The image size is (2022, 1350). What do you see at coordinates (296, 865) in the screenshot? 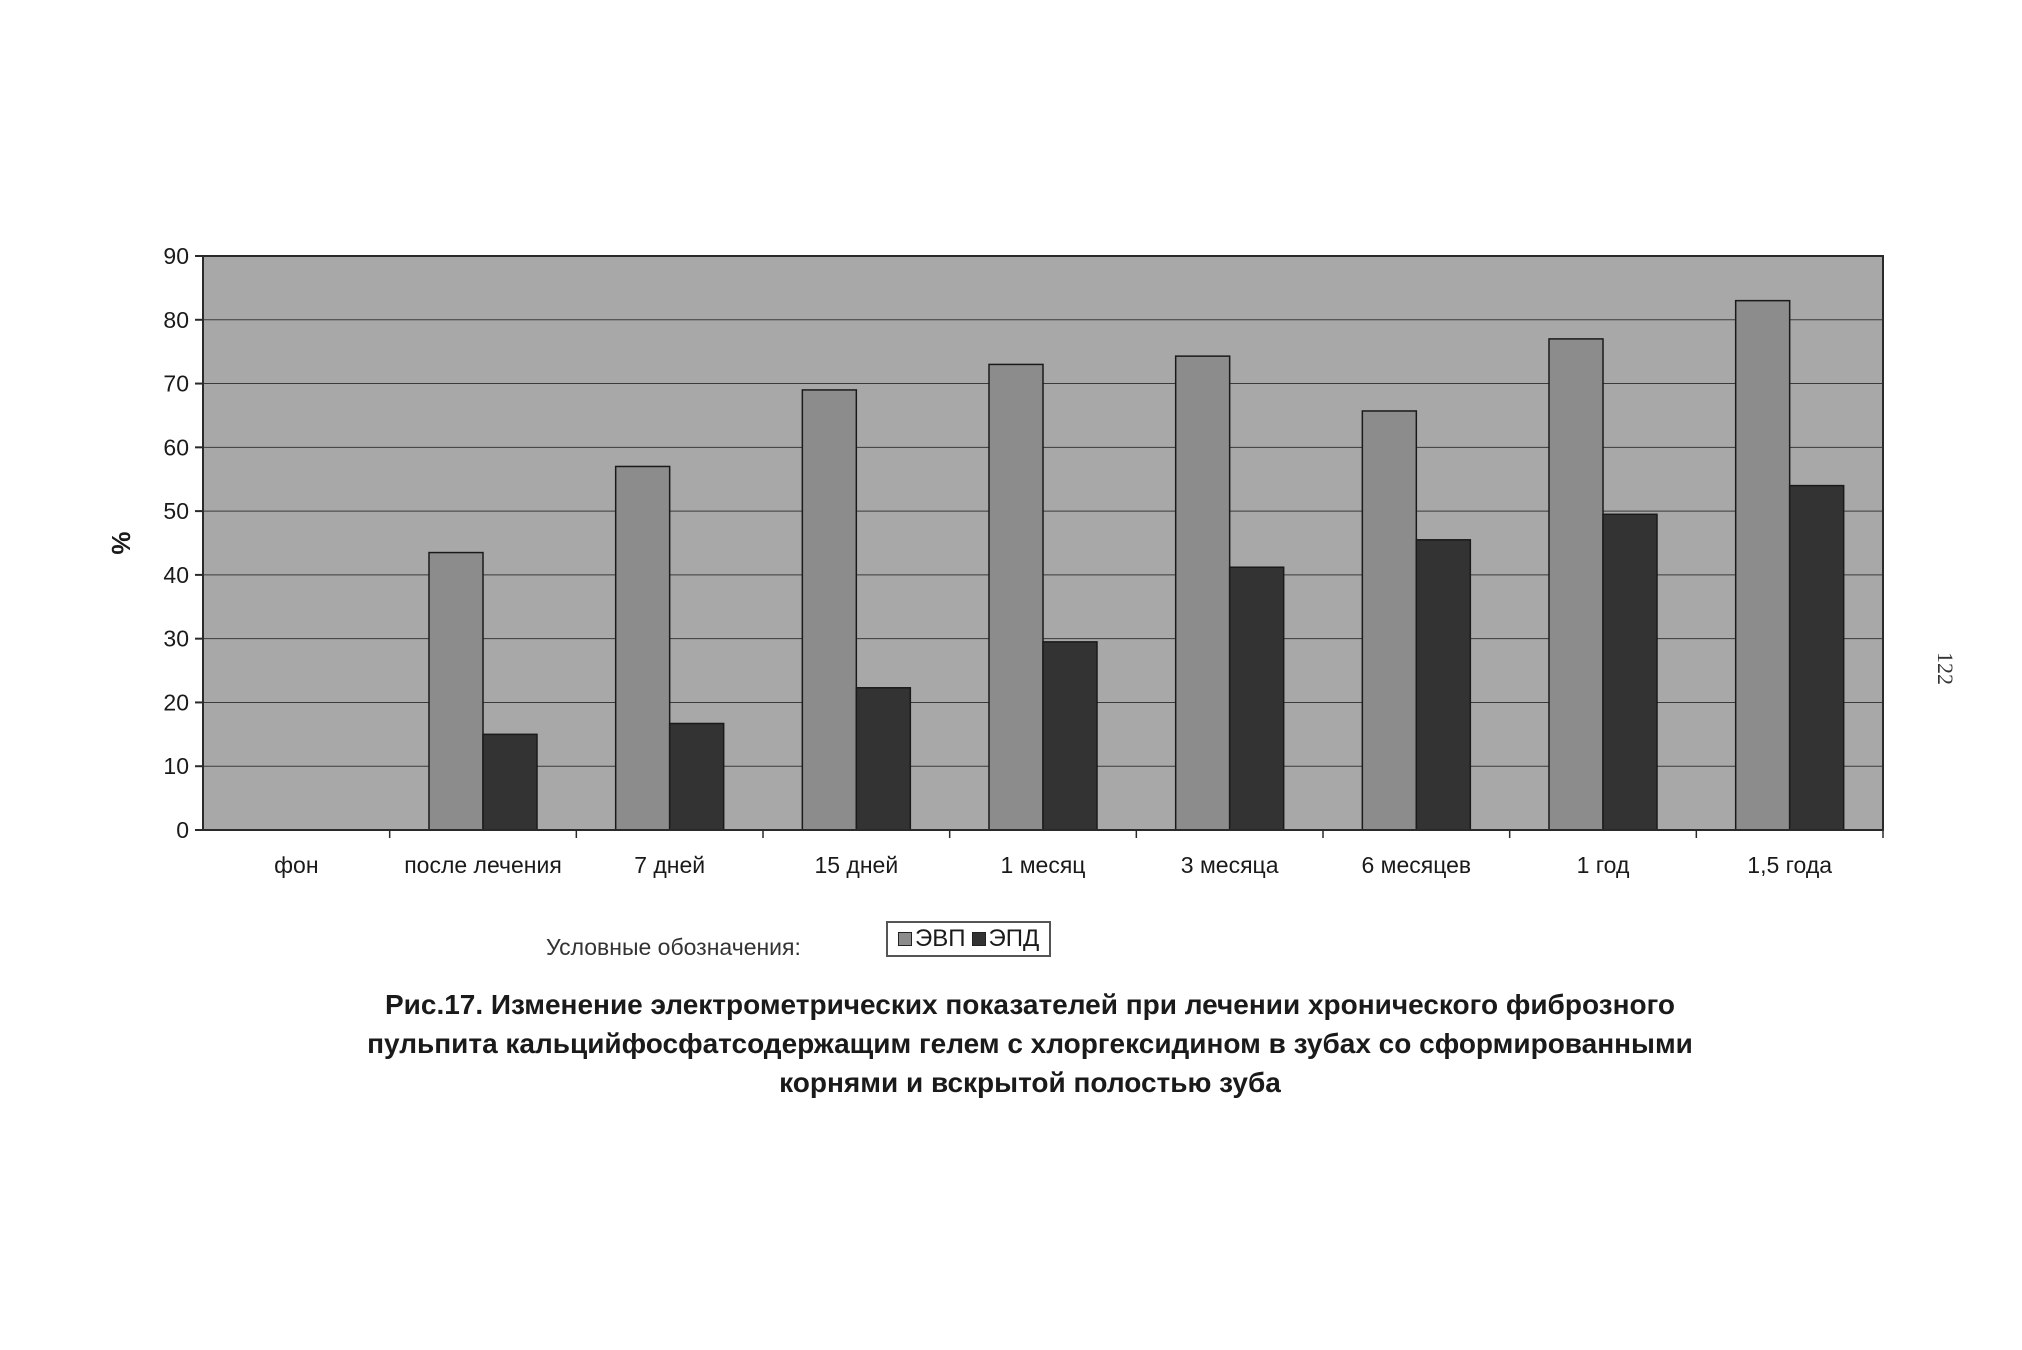
I see `x-tick-label: фон` at bounding box center [296, 865].